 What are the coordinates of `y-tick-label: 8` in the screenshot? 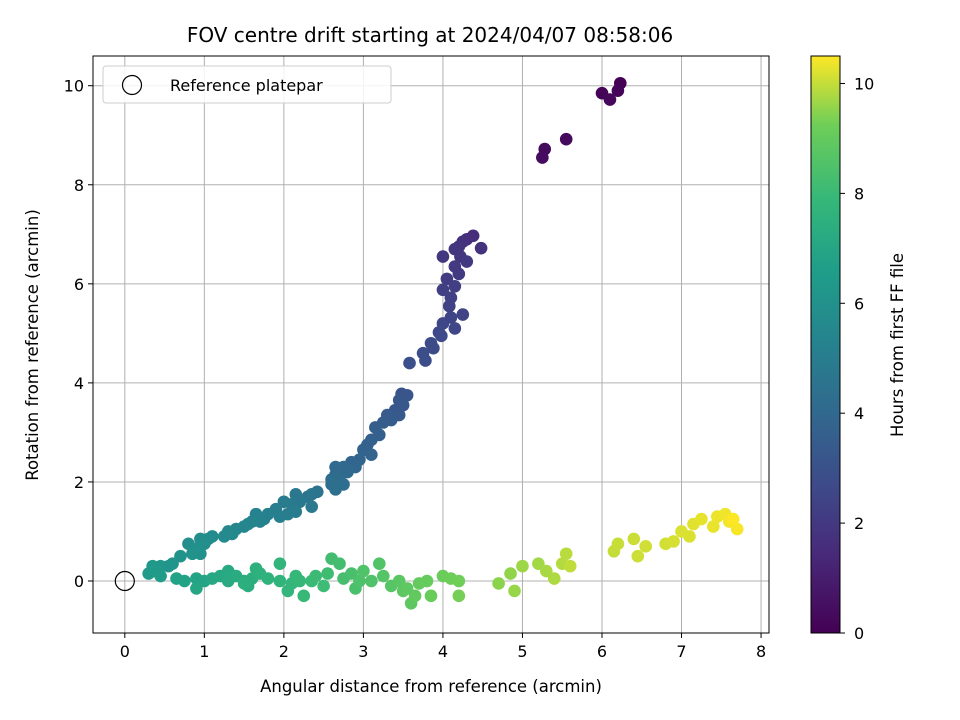 It's located at (79, 185).